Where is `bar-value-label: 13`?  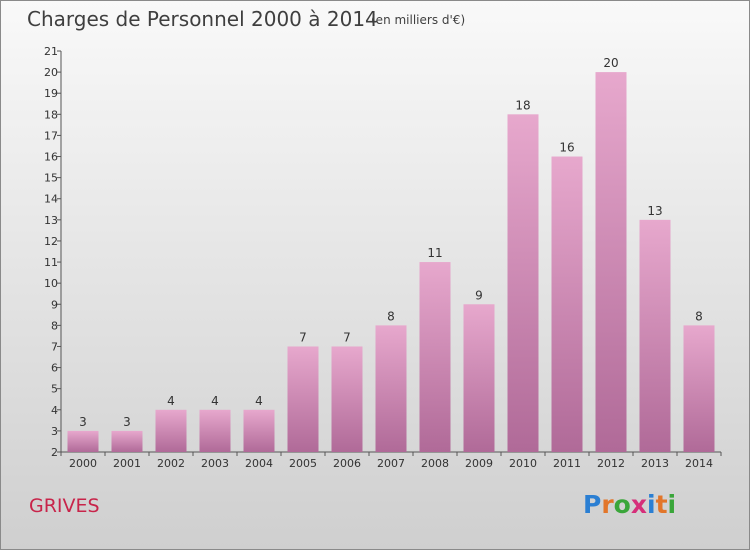
bar-value-label: 13 is located at coordinates (654, 211).